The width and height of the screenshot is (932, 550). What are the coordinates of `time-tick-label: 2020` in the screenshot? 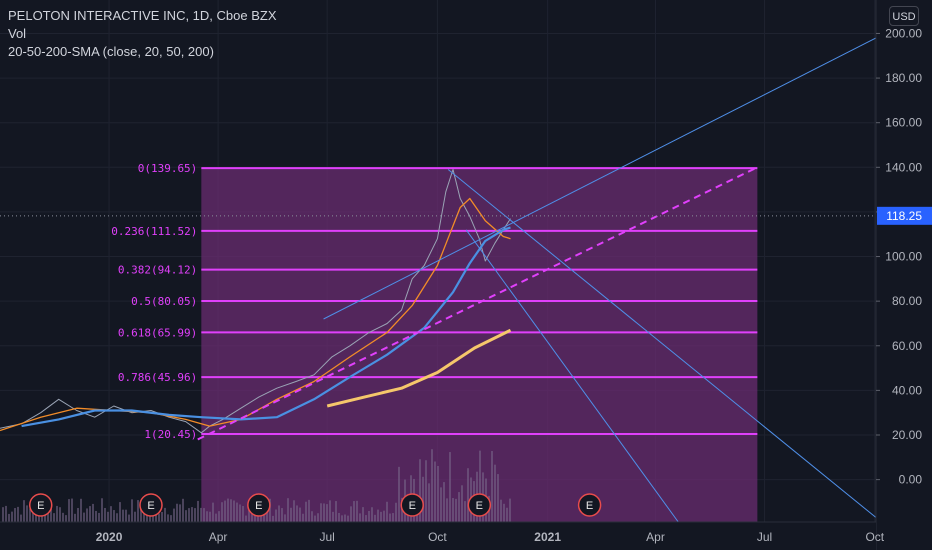 It's located at (109, 537).